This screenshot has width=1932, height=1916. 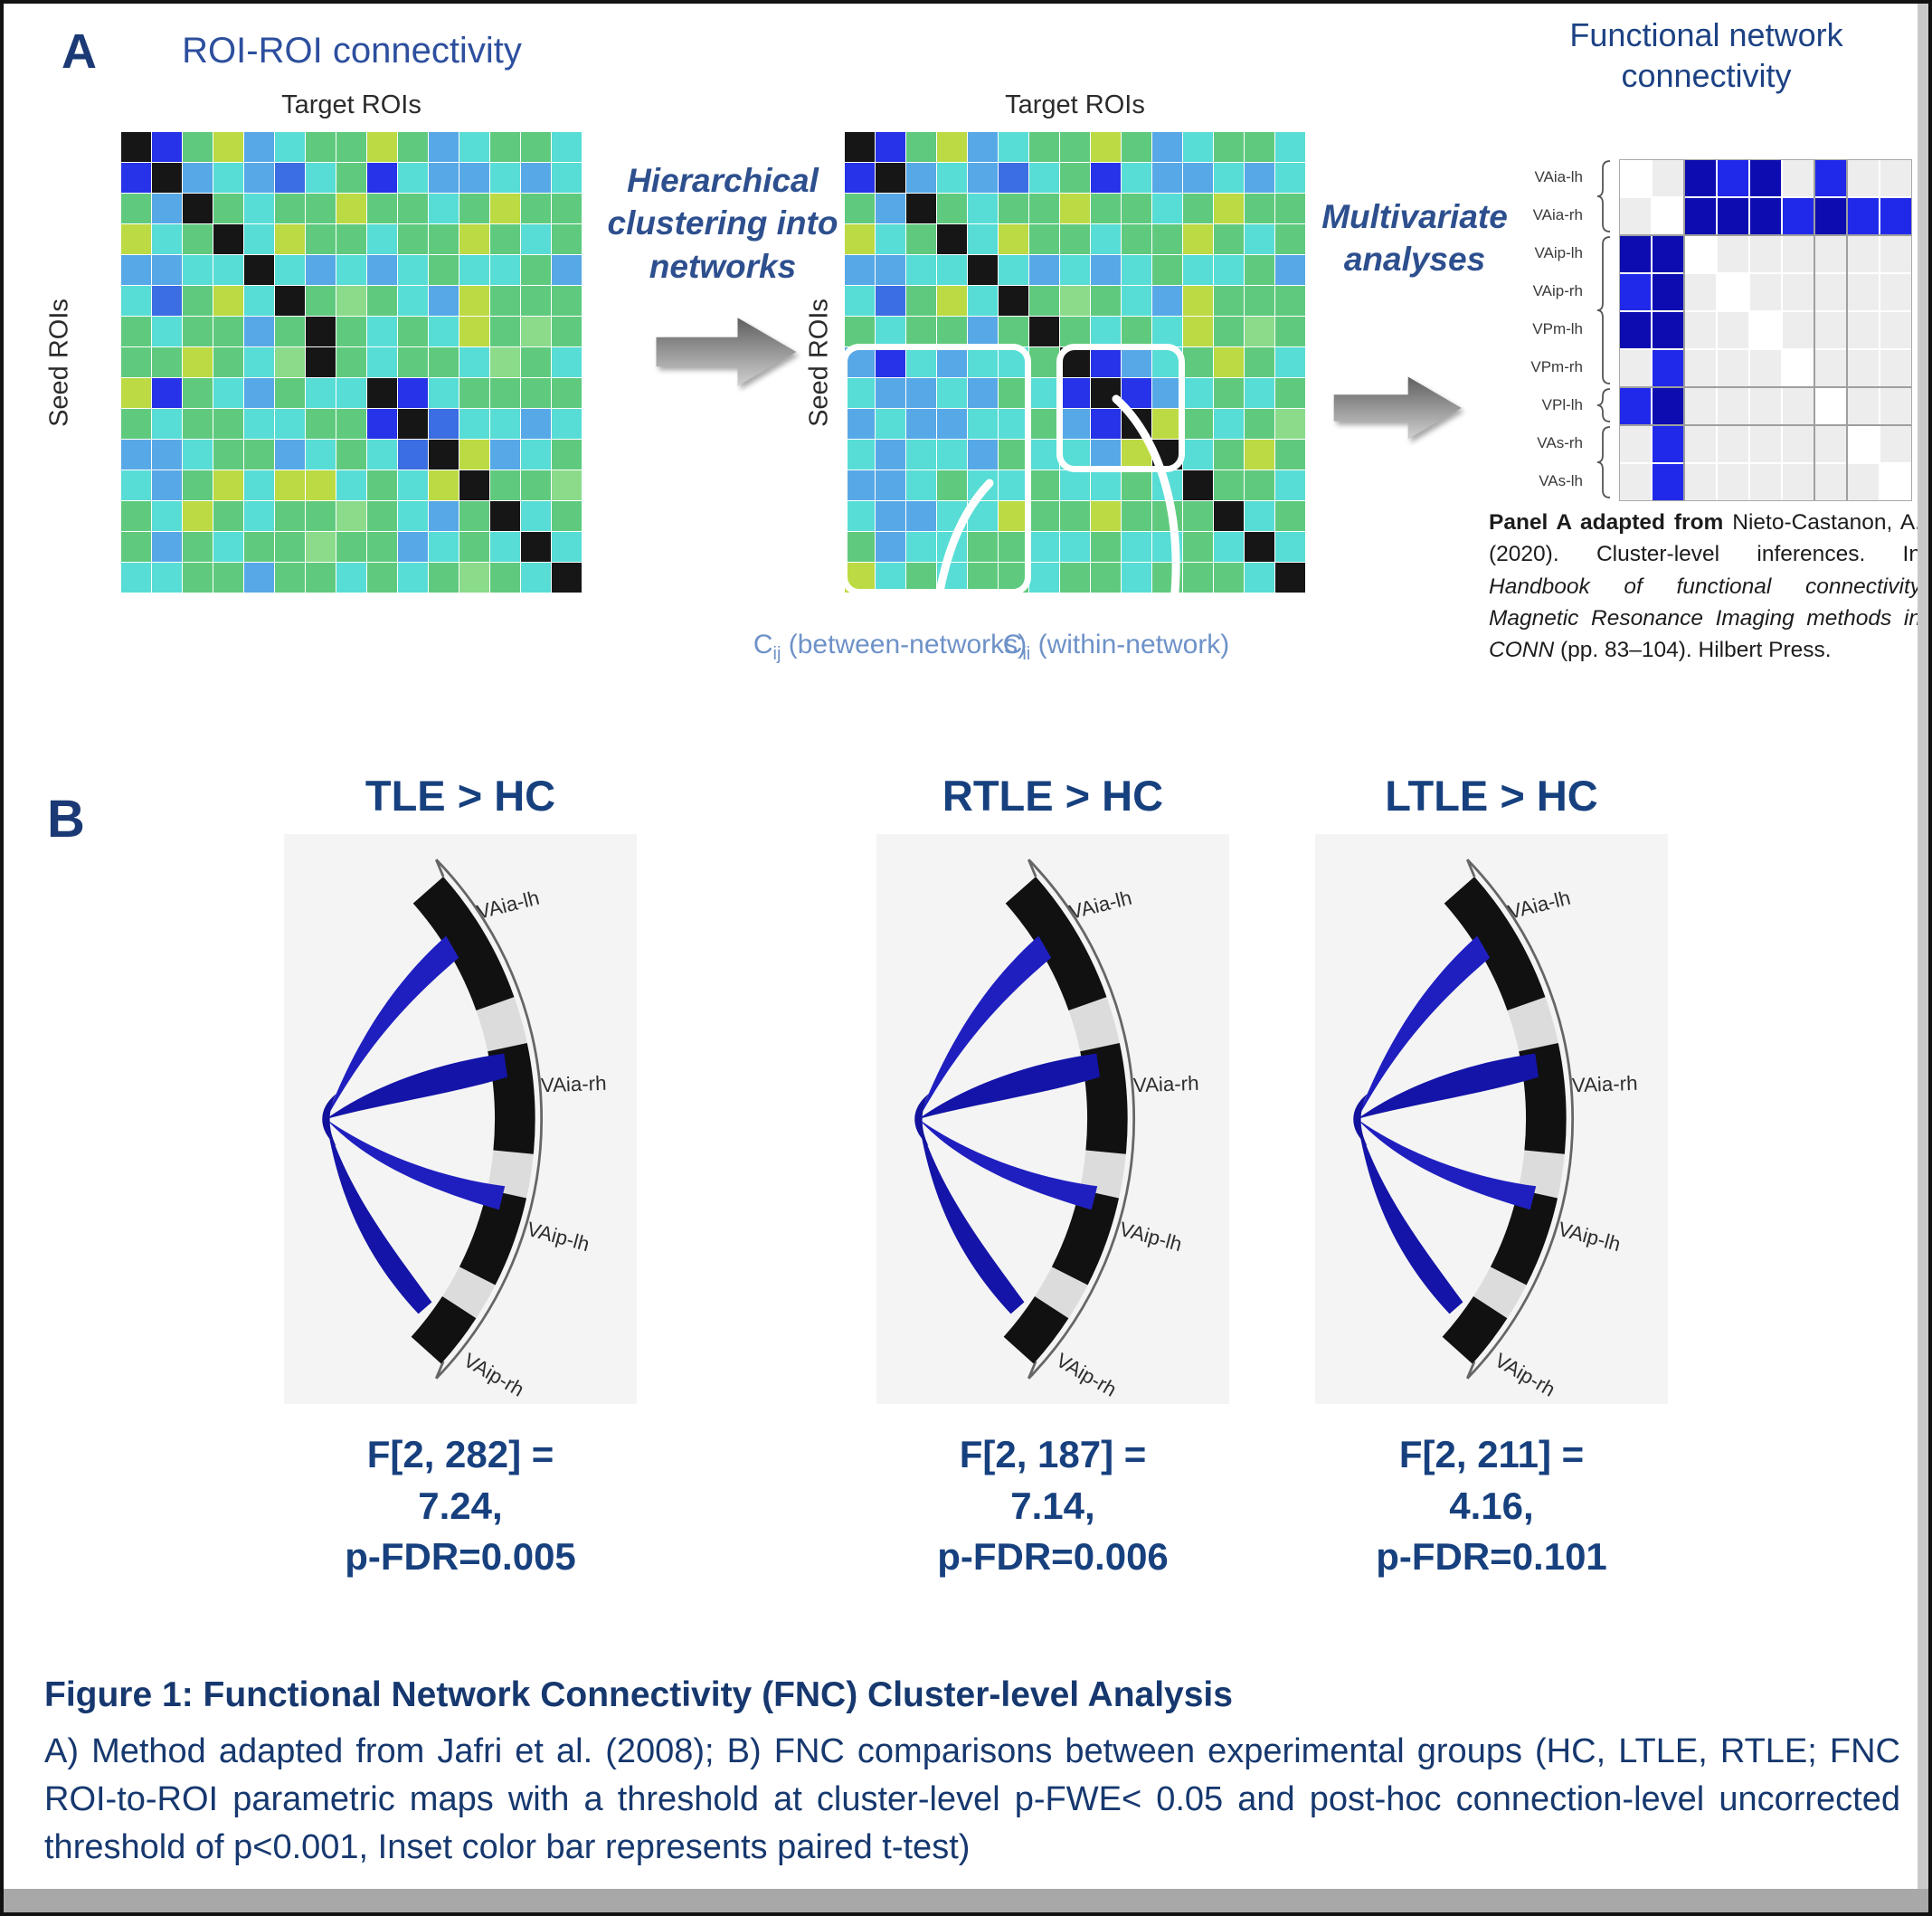 What do you see at coordinates (1557, 328) in the screenshot?
I see `fnc-row-label: VPm-lh` at bounding box center [1557, 328].